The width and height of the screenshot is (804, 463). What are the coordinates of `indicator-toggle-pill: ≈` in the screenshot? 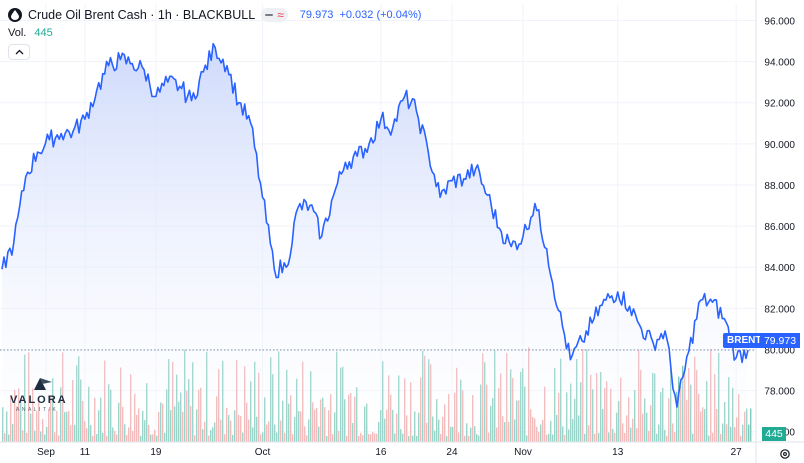 It's located at (274, 15).